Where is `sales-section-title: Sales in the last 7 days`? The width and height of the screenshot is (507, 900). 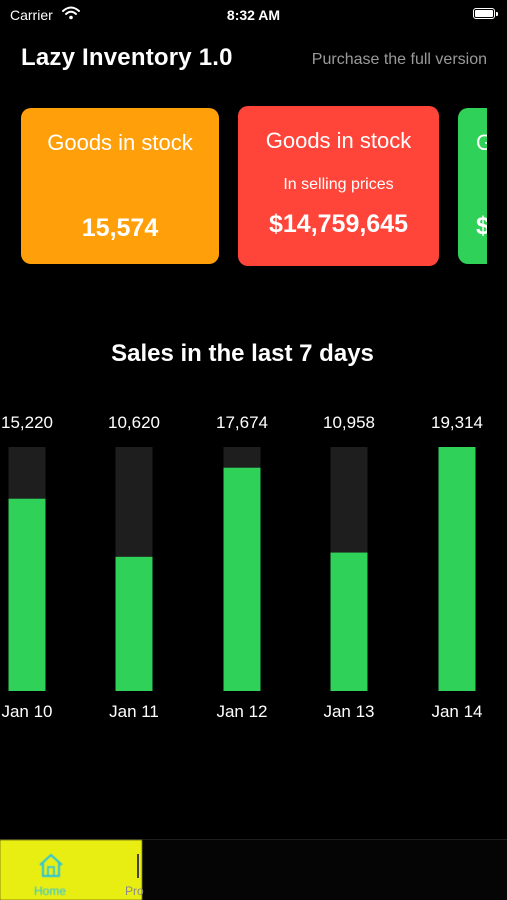 sales-section-title: Sales in the last 7 days is located at coordinates (242, 353).